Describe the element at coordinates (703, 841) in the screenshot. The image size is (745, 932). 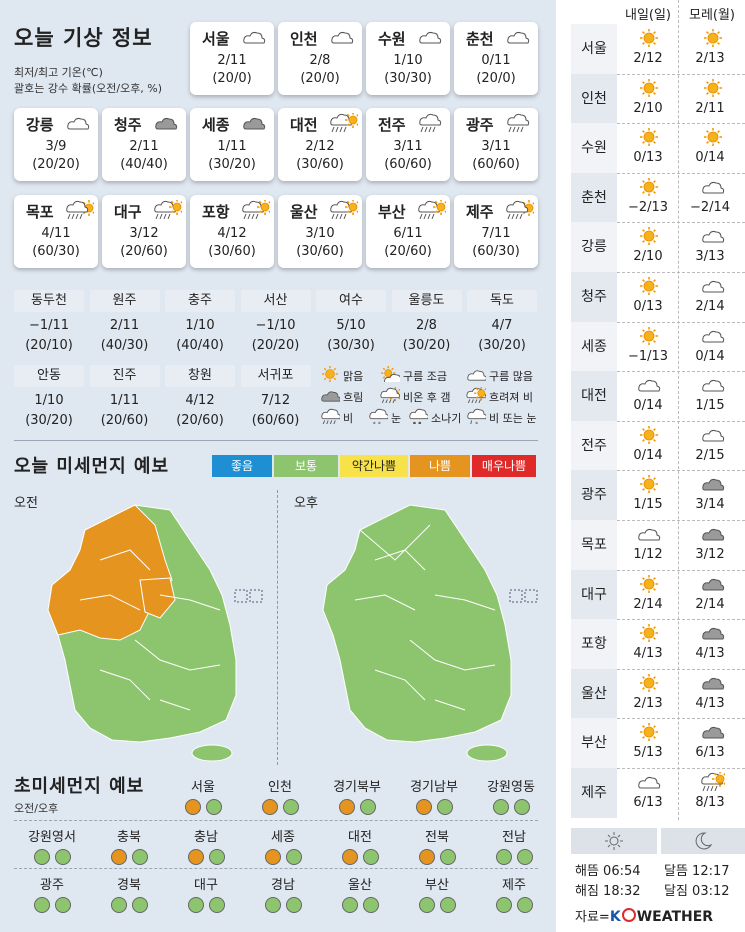
I see `moon-box` at that location.